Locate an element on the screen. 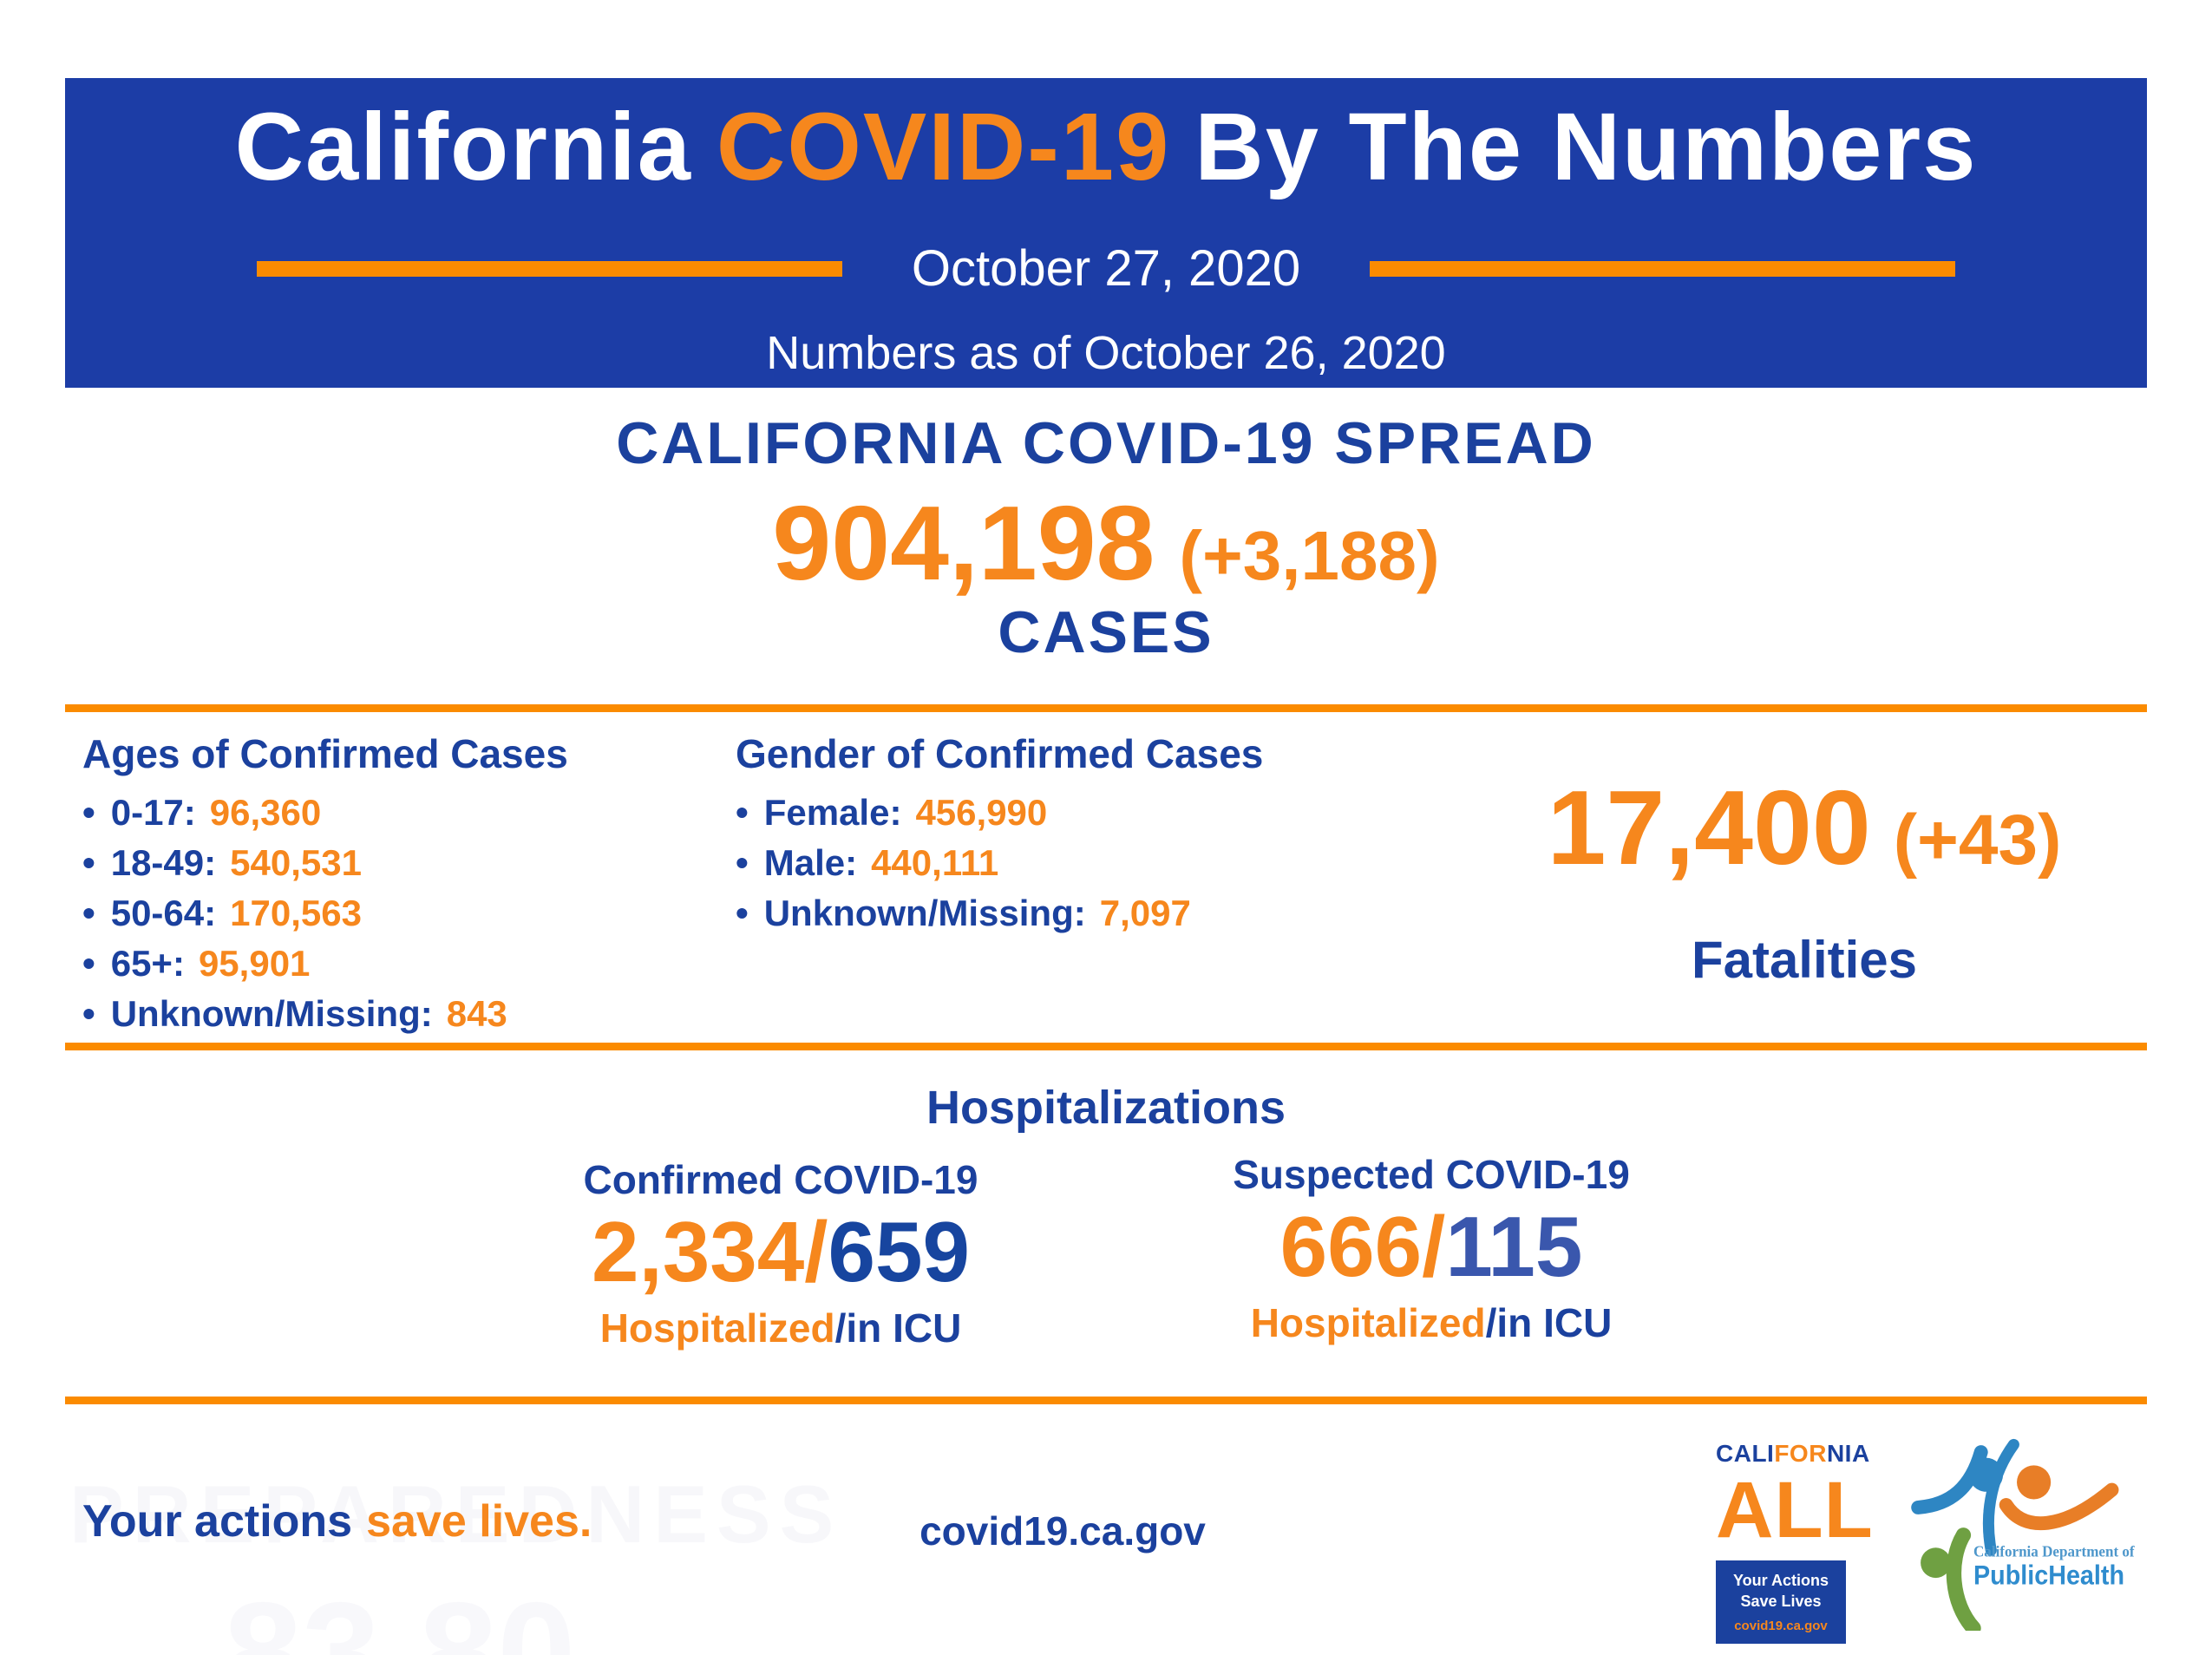 The width and height of the screenshot is (2212, 1655). list-item: • Male: 440,111 is located at coordinates (999, 863).